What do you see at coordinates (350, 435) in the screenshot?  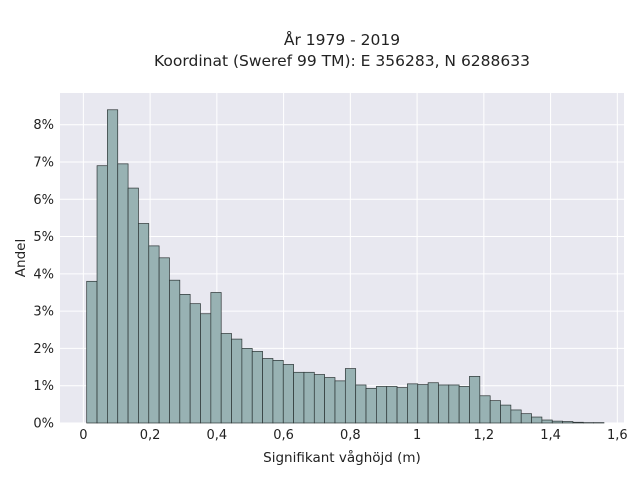 I see `x-tick-label-4: 0,8` at bounding box center [350, 435].